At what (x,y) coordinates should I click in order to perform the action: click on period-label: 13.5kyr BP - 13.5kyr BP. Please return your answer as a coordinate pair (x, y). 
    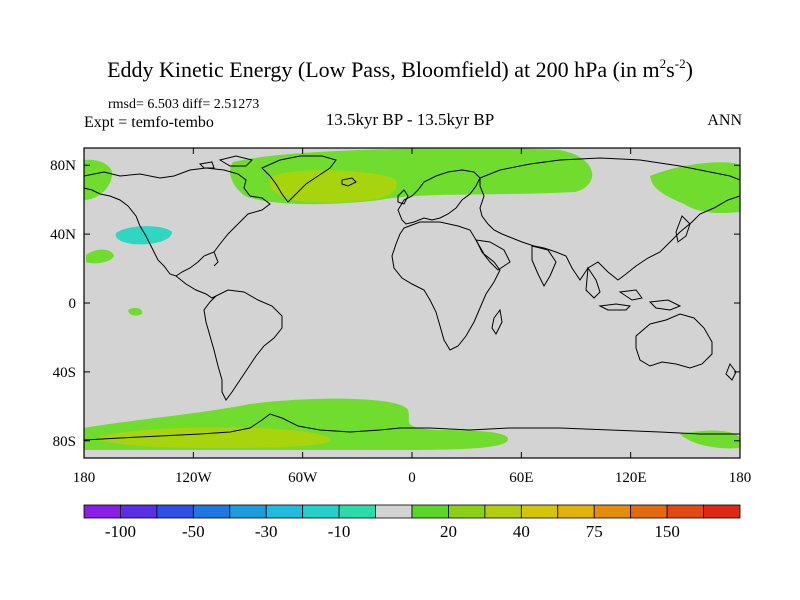
    Looking at the image, I should click on (410, 119).